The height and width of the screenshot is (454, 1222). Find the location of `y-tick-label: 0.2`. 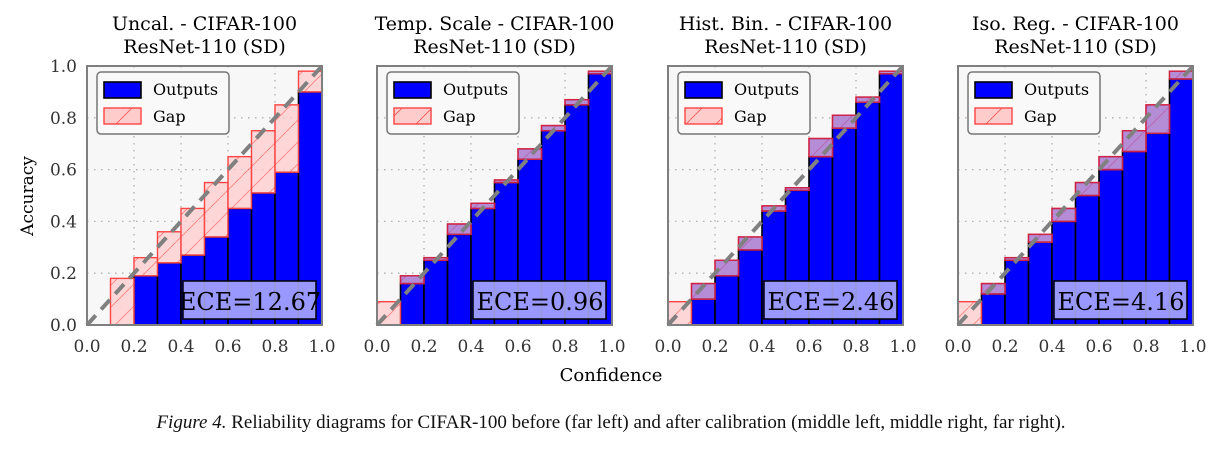

y-tick-label: 0.2 is located at coordinates (63, 274).